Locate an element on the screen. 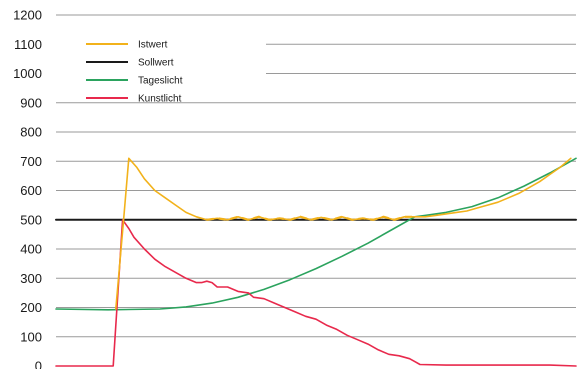 Image resolution: width=579 pixels, height=369 pixels. legend-label-sollwert: Sollwert is located at coordinates (156, 63).